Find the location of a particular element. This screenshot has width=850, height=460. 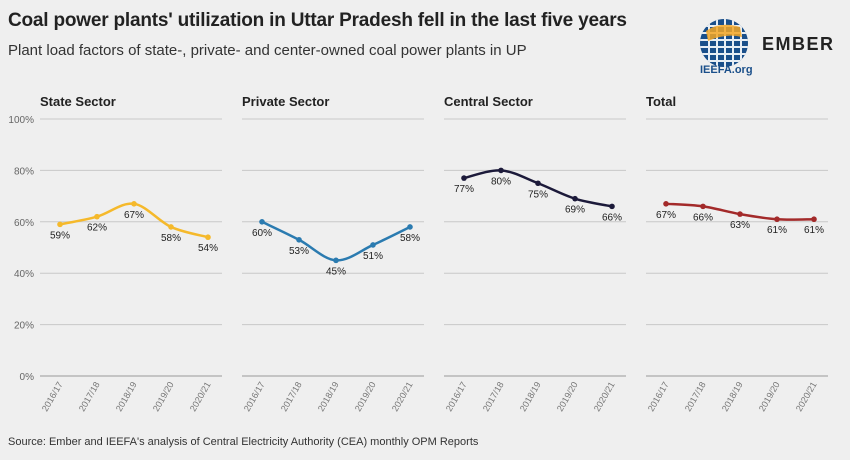

series-line is located at coordinates (336, 241).